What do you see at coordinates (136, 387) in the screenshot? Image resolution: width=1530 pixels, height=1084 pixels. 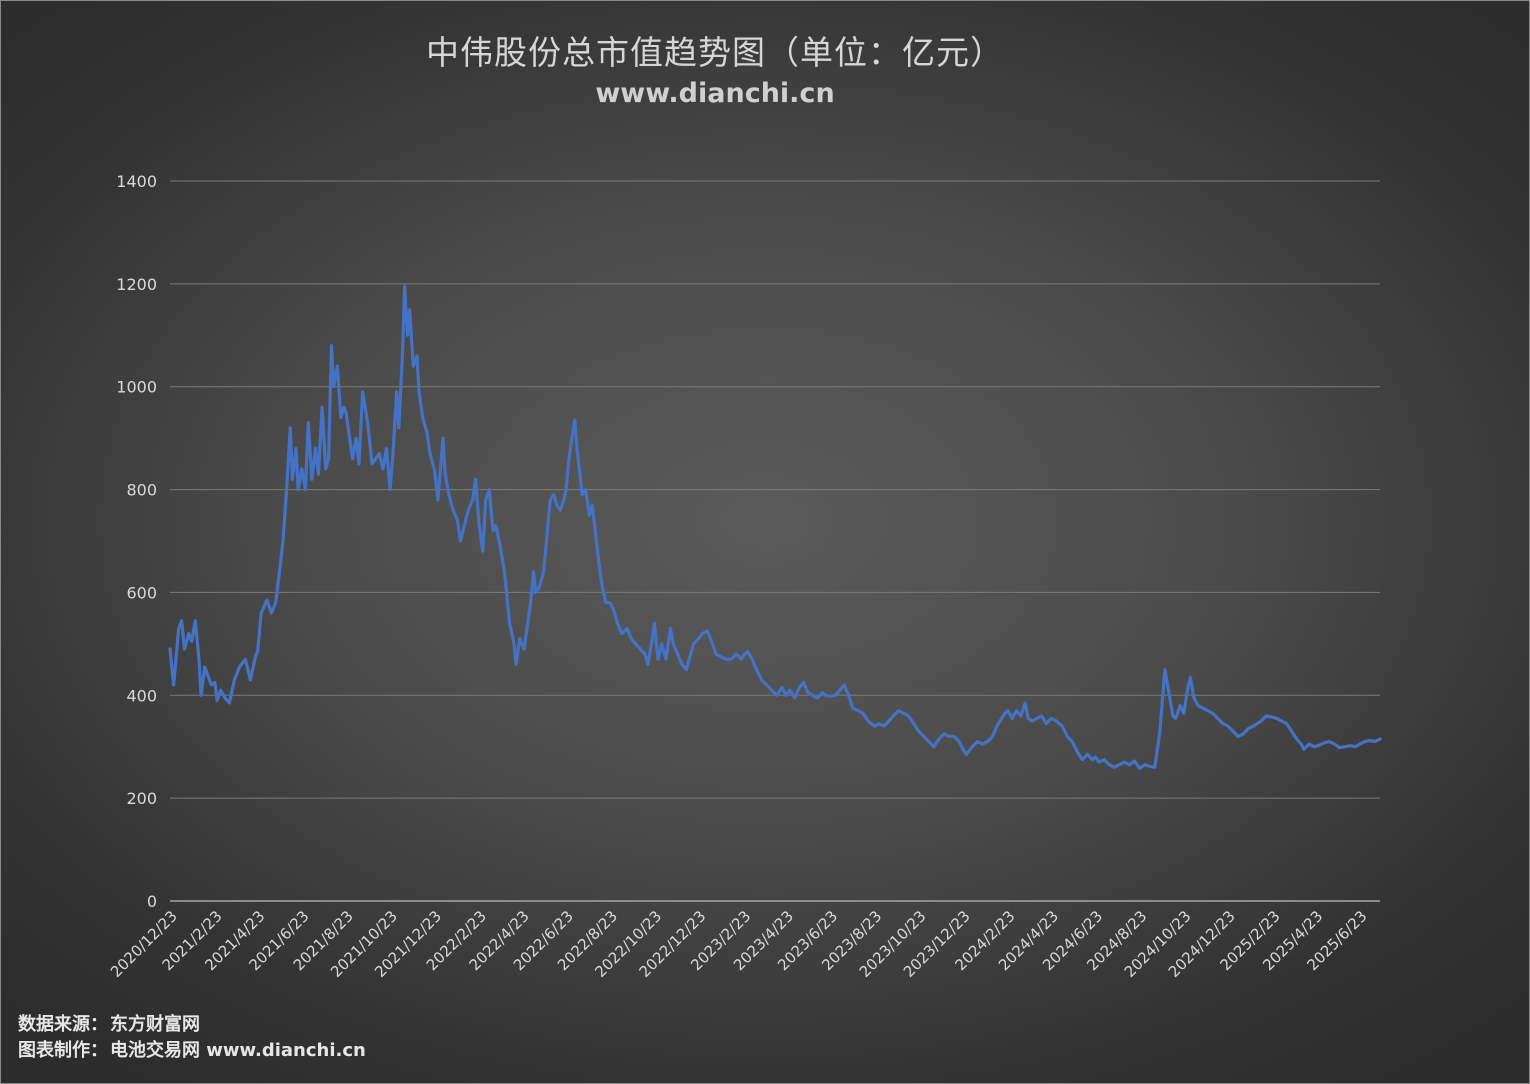 I see `y-tick-label: 1000` at bounding box center [136, 387].